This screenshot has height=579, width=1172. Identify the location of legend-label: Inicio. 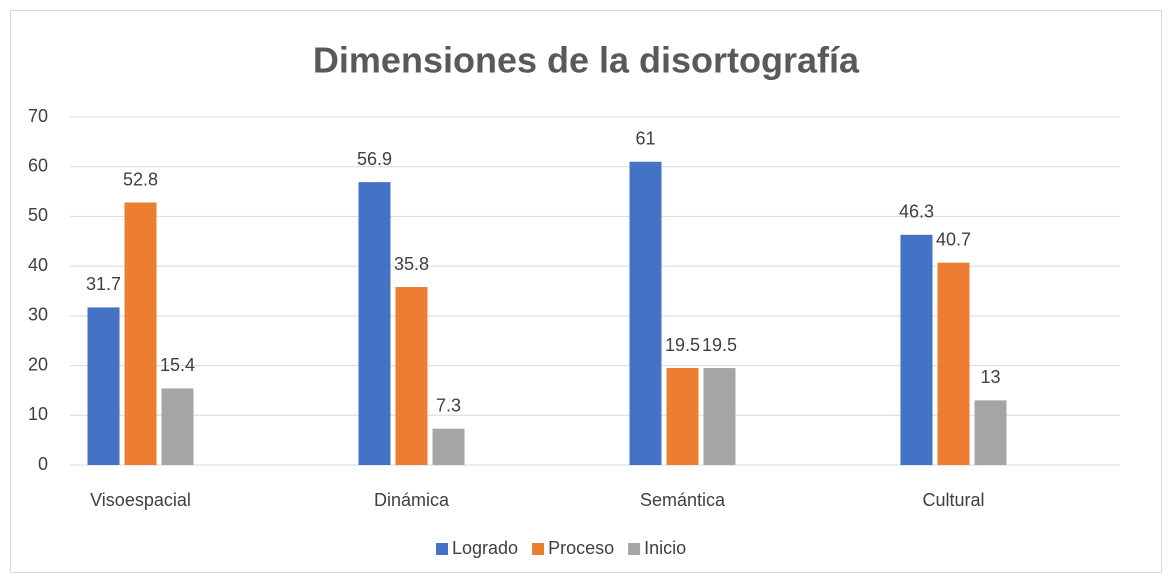
(665, 548).